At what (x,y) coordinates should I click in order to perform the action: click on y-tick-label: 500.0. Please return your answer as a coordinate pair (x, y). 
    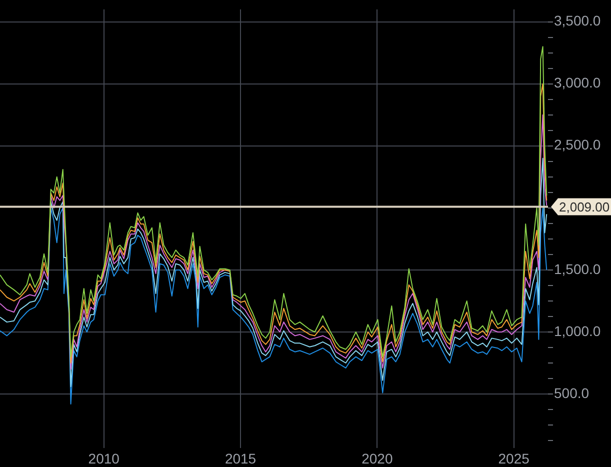
    Looking at the image, I should click on (572, 392).